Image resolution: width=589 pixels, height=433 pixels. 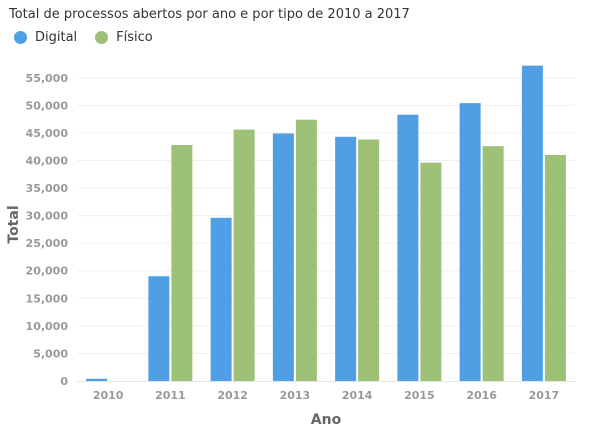 I want to click on y-tick-label: 55,000, so click(x=47, y=78).